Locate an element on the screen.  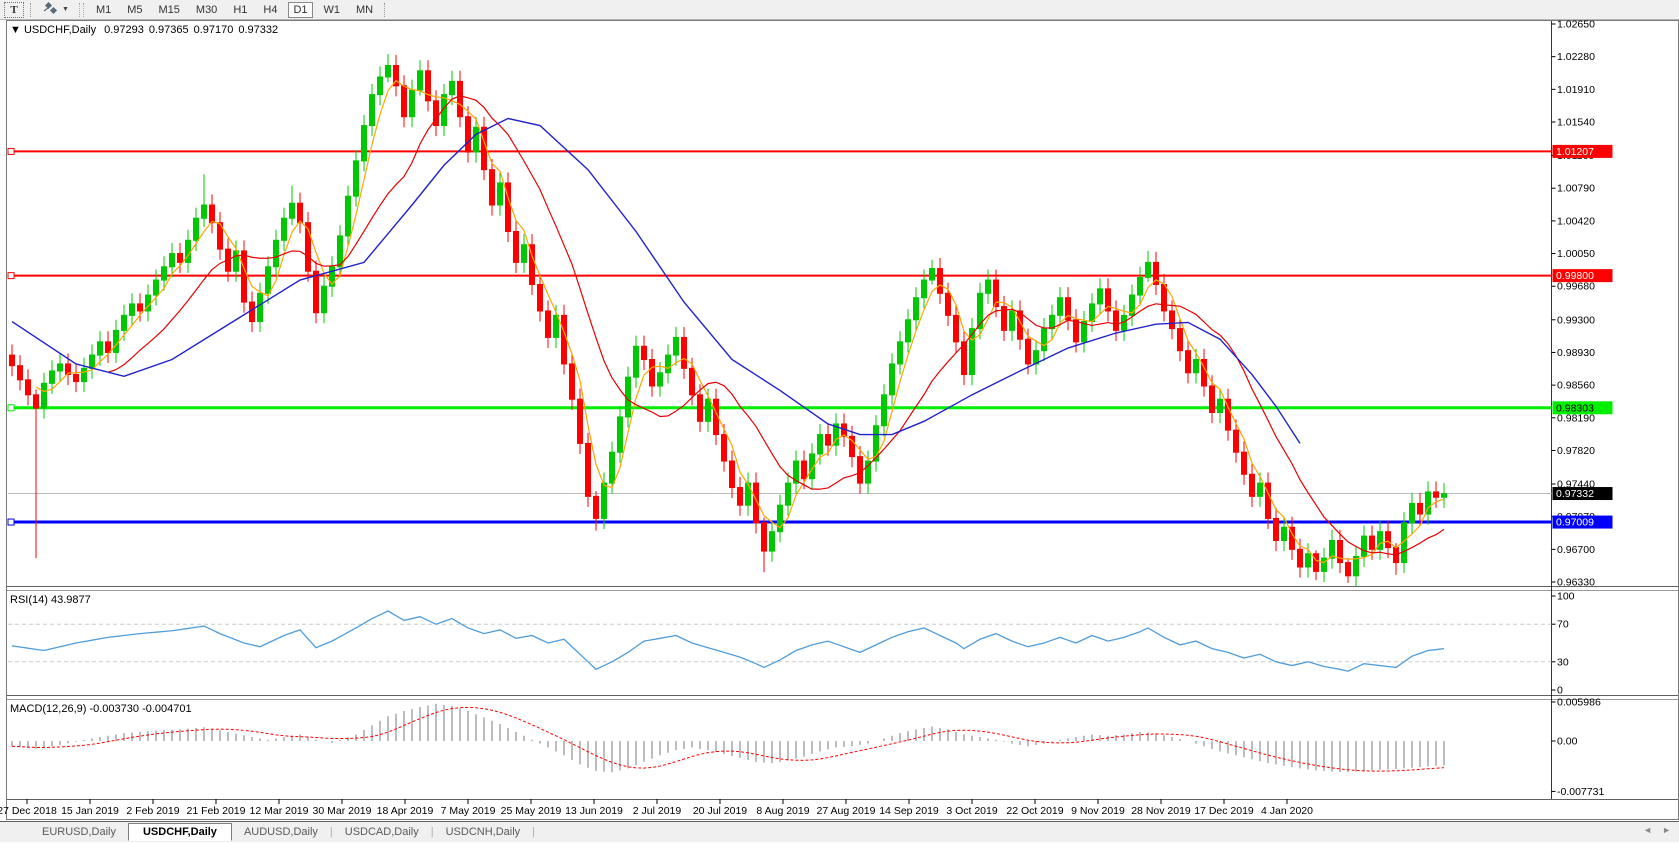
timeframe-button-mn: MN is located at coordinates (365, 9).